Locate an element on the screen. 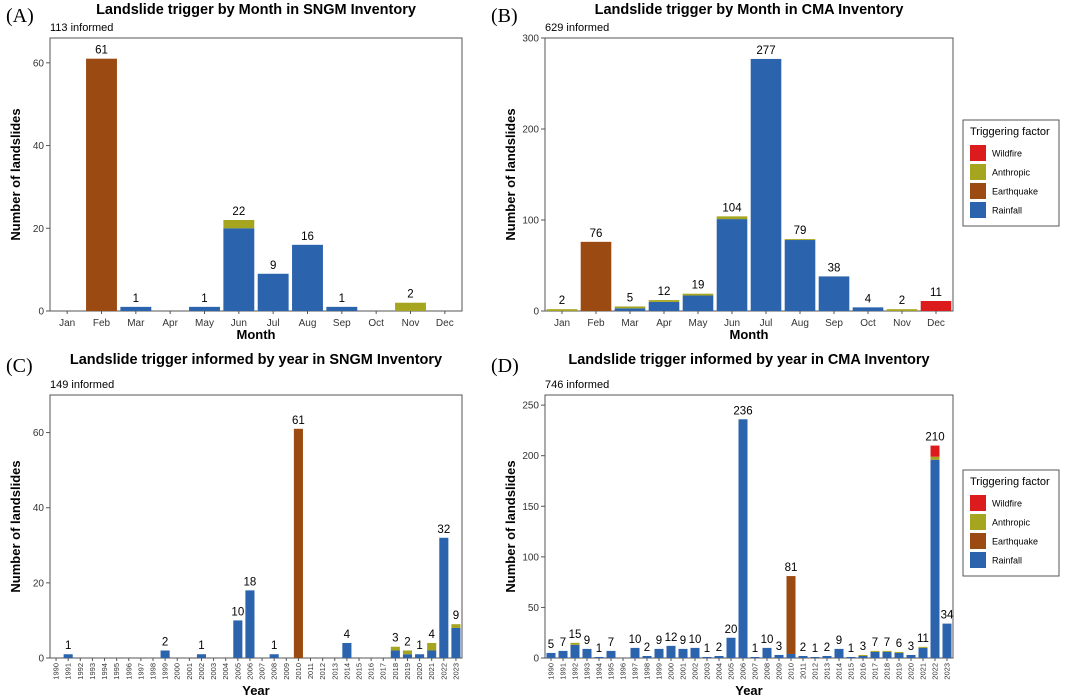 The image size is (1065, 697). x-tick-label: 2022 is located at coordinates (935, 671).